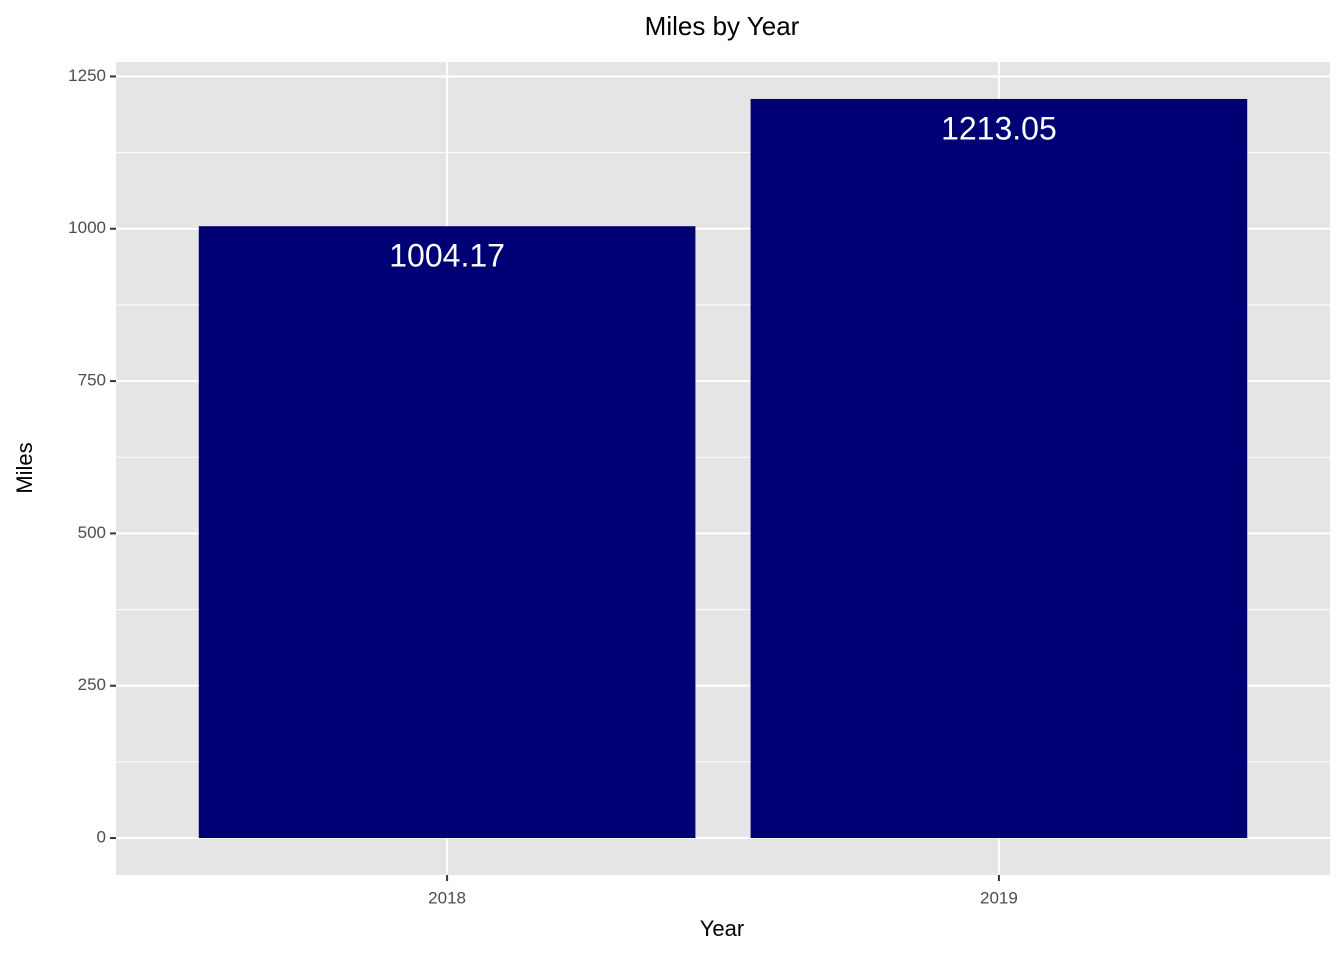  I want to click on y-tick-label: 1000, so click(87, 227).